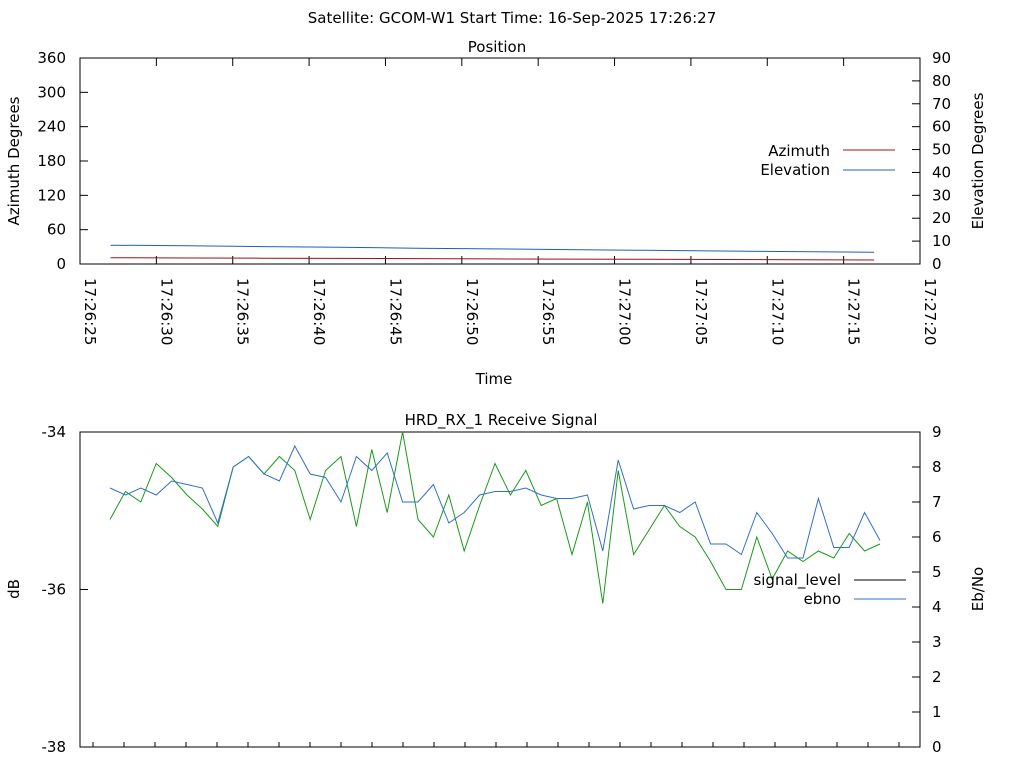 The image size is (1024, 768). What do you see at coordinates (937, 467) in the screenshot?
I see `signal-y2-tick-label: 8` at bounding box center [937, 467].